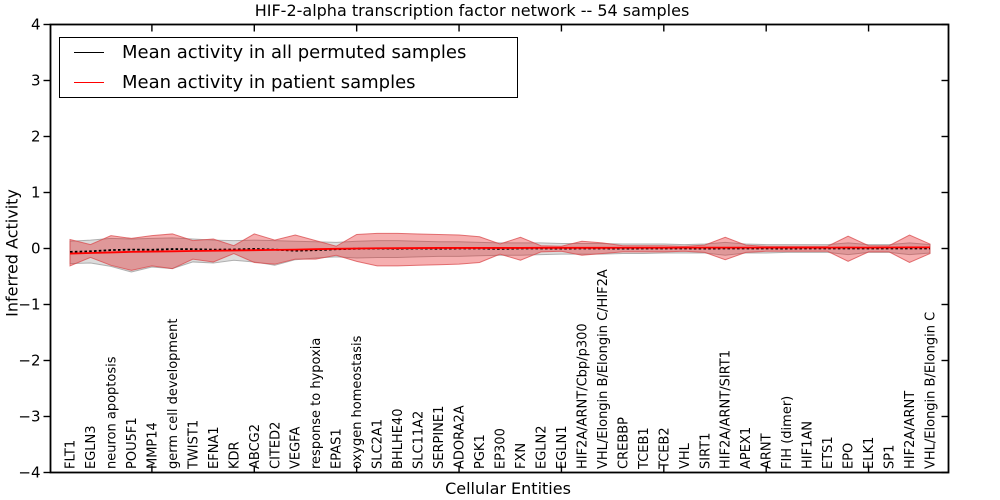  I want to click on y-tick-label: 4, so click(36, 25).